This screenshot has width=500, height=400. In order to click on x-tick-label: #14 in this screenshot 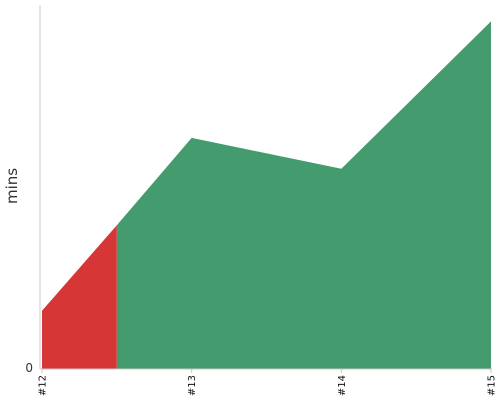, I will do `click(342, 385)`.